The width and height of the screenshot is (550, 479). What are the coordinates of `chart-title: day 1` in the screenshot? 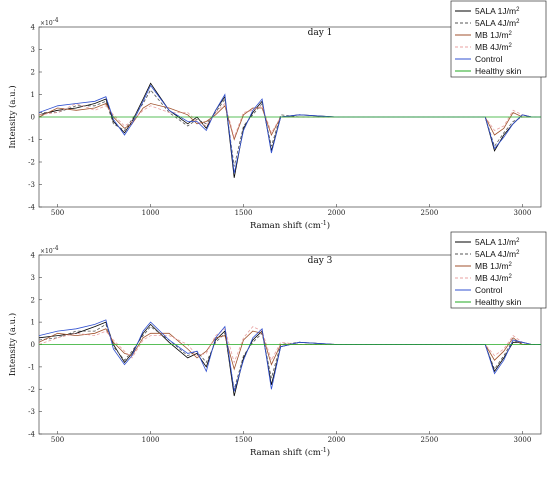 It's located at (320, 33).